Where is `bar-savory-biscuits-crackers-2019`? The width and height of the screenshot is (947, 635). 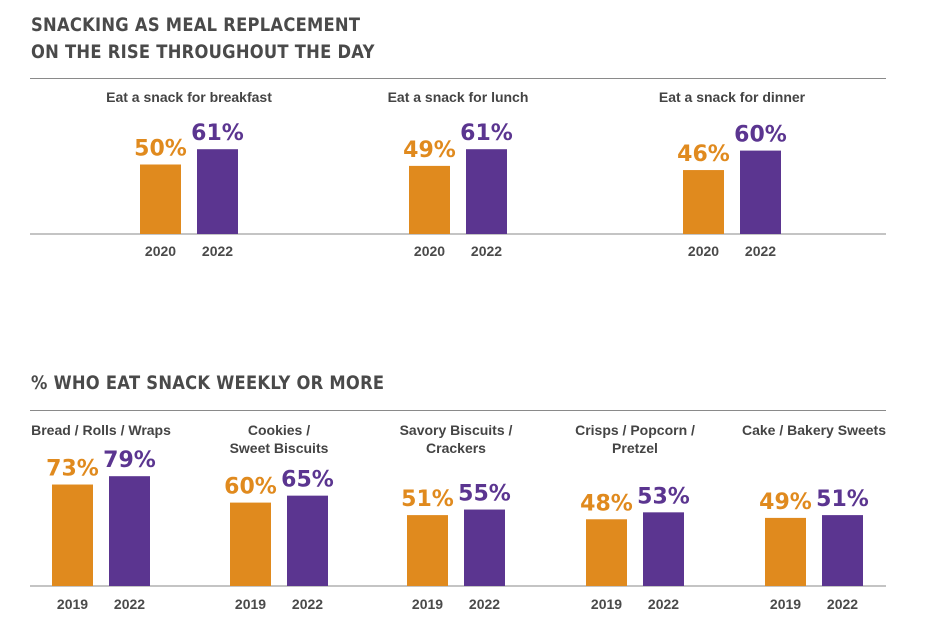
bar-savory-biscuits-crackers-2019 is located at coordinates (427, 550).